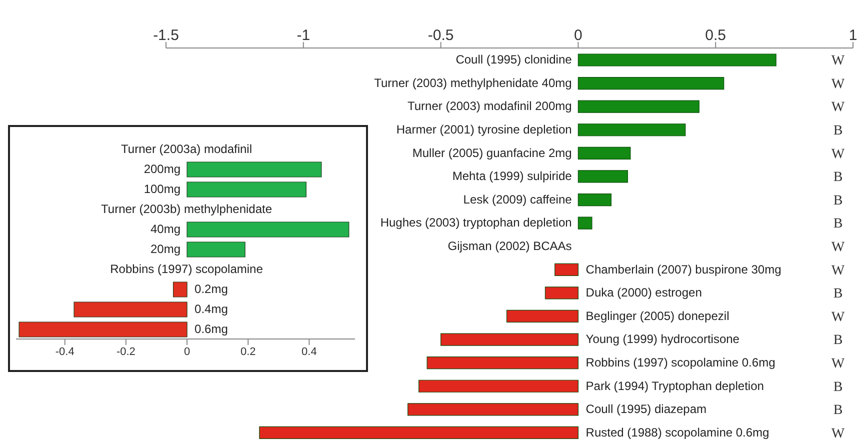 The image size is (868, 448). Describe the element at coordinates (678, 432) in the screenshot. I see `y-tick-label: Rusted (1988) scopolamine 0.6mg` at that location.